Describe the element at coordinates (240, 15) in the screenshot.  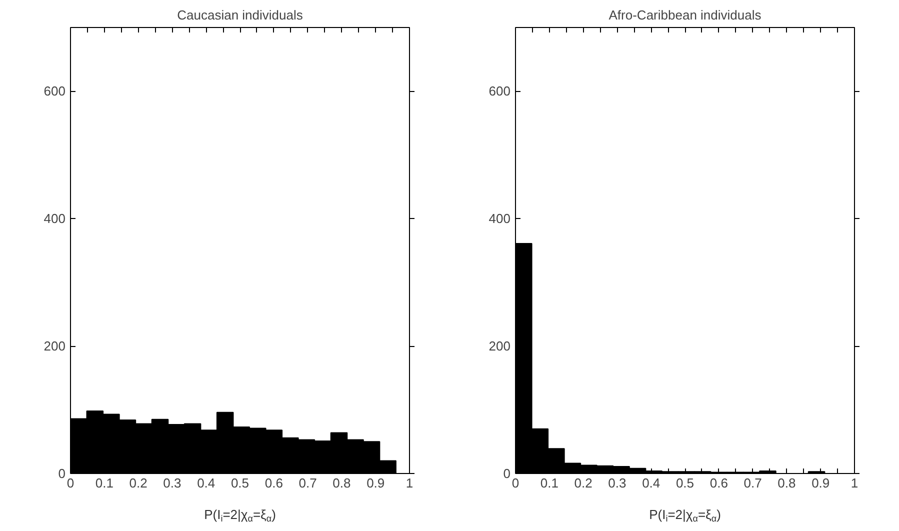
I see `chart-title: Caucasian individuals` at that location.